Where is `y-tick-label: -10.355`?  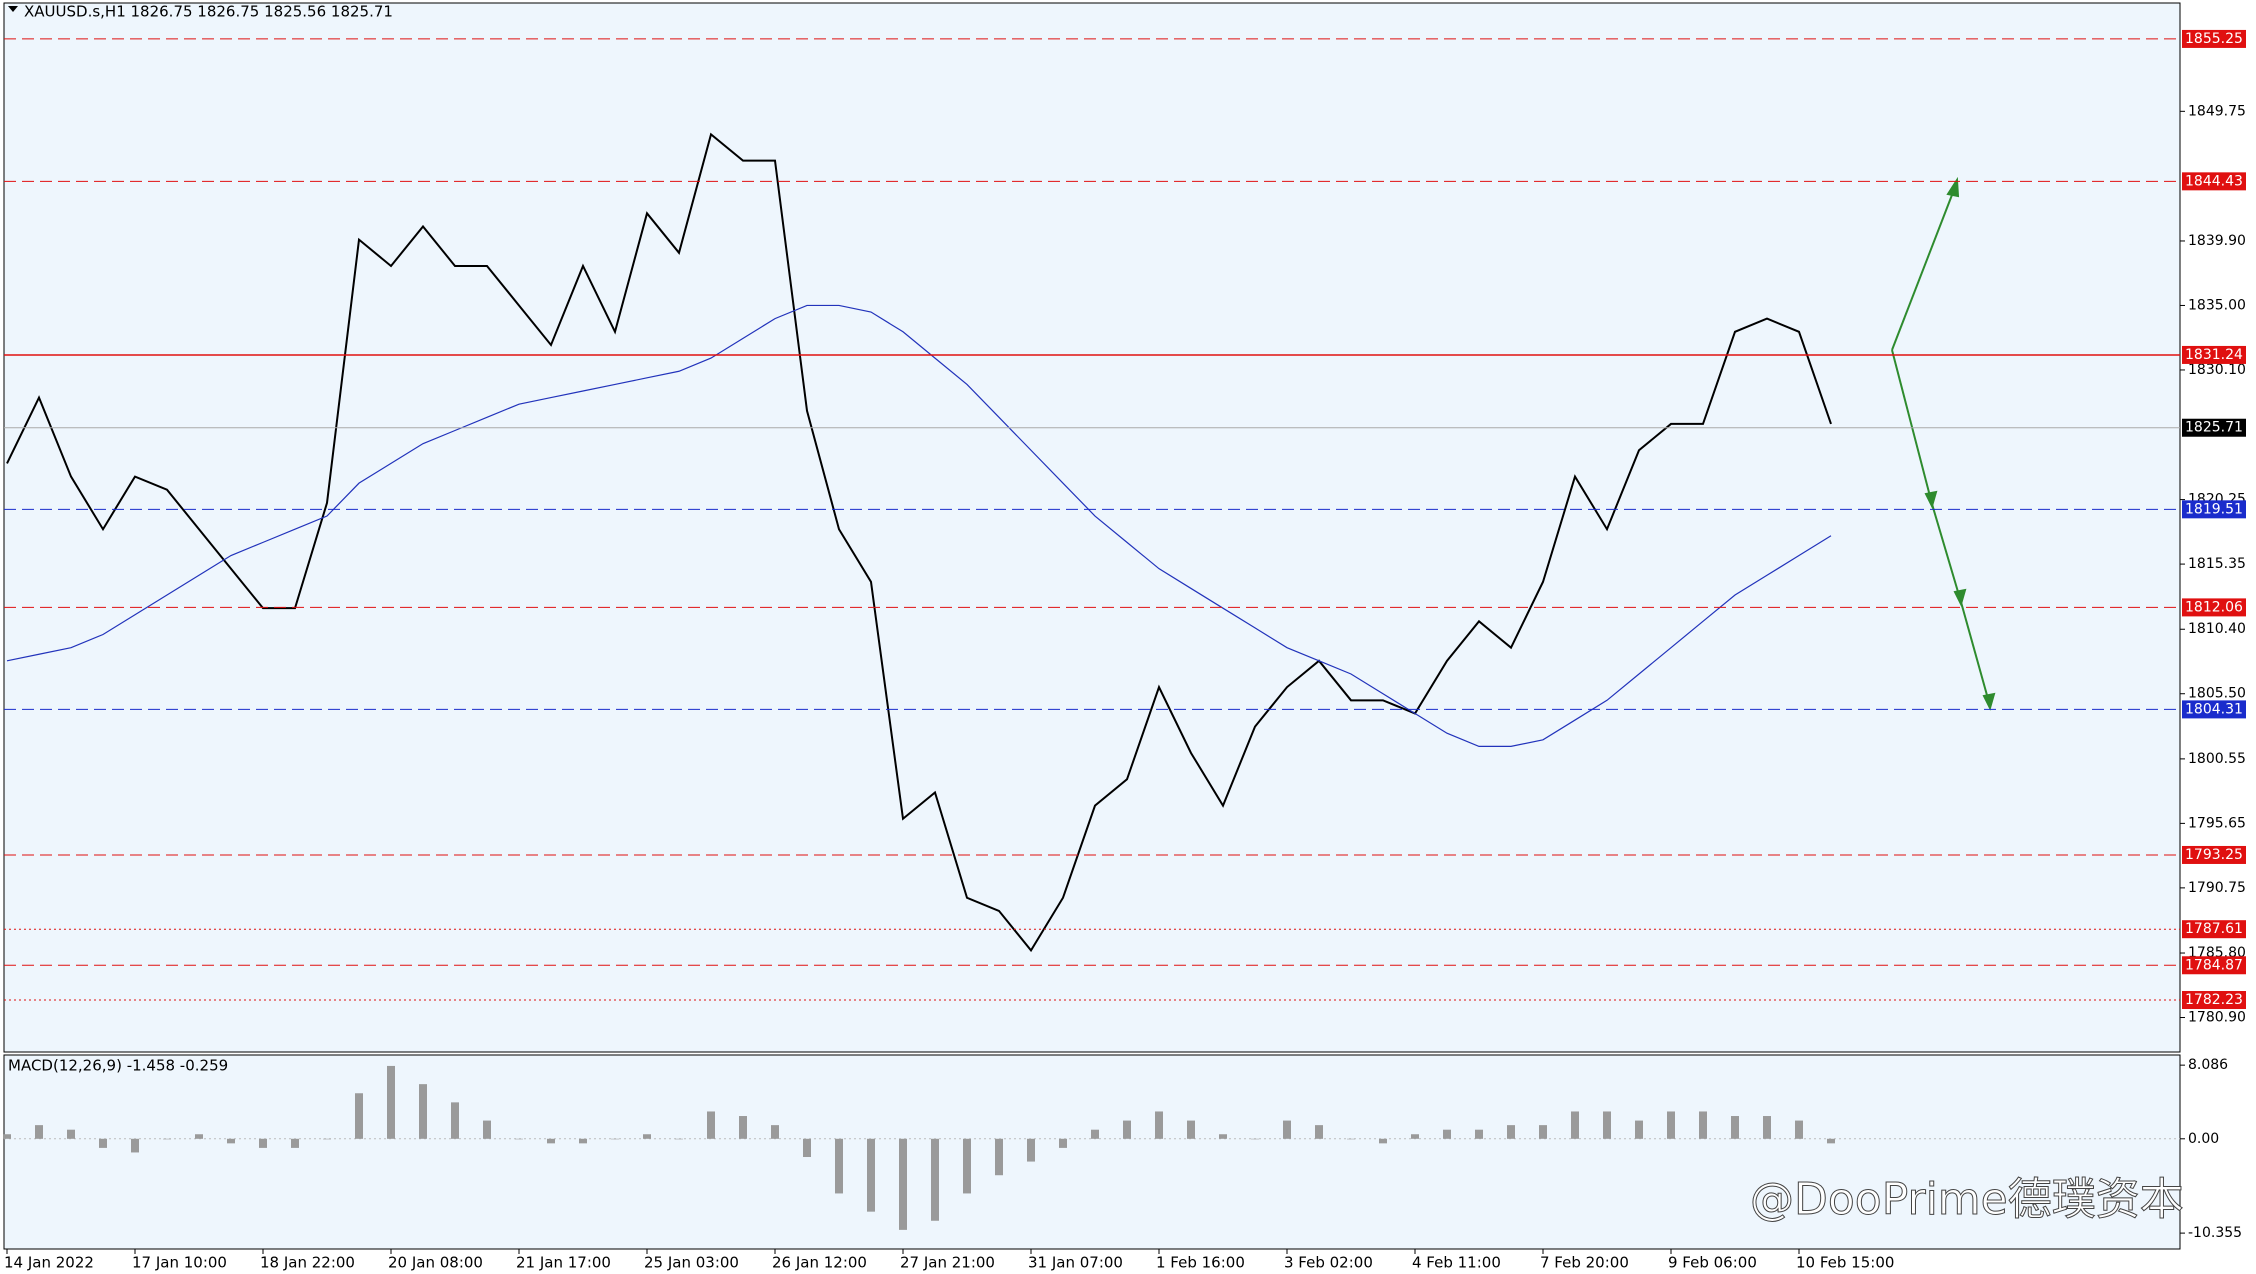 y-tick-label: -10.355 is located at coordinates (2215, 1233).